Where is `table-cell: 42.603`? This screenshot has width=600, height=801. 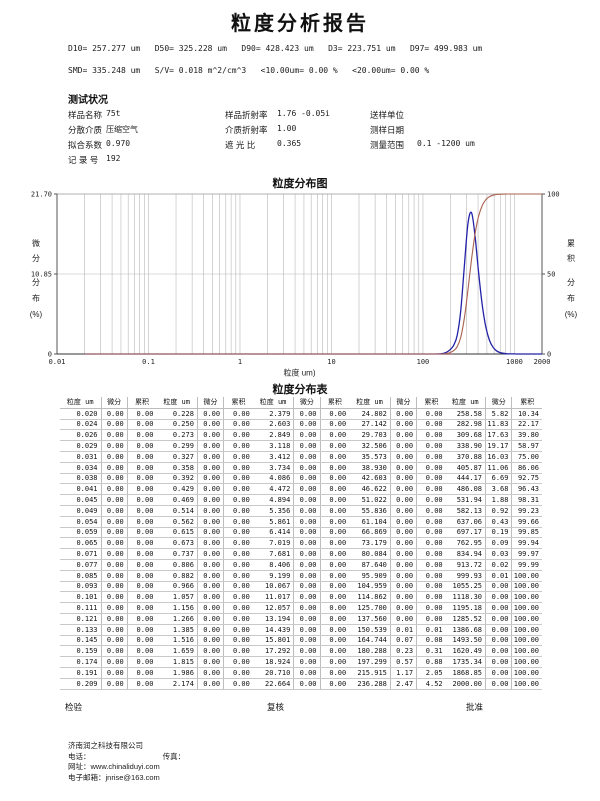
table-cell: 42.603 is located at coordinates (370, 479).